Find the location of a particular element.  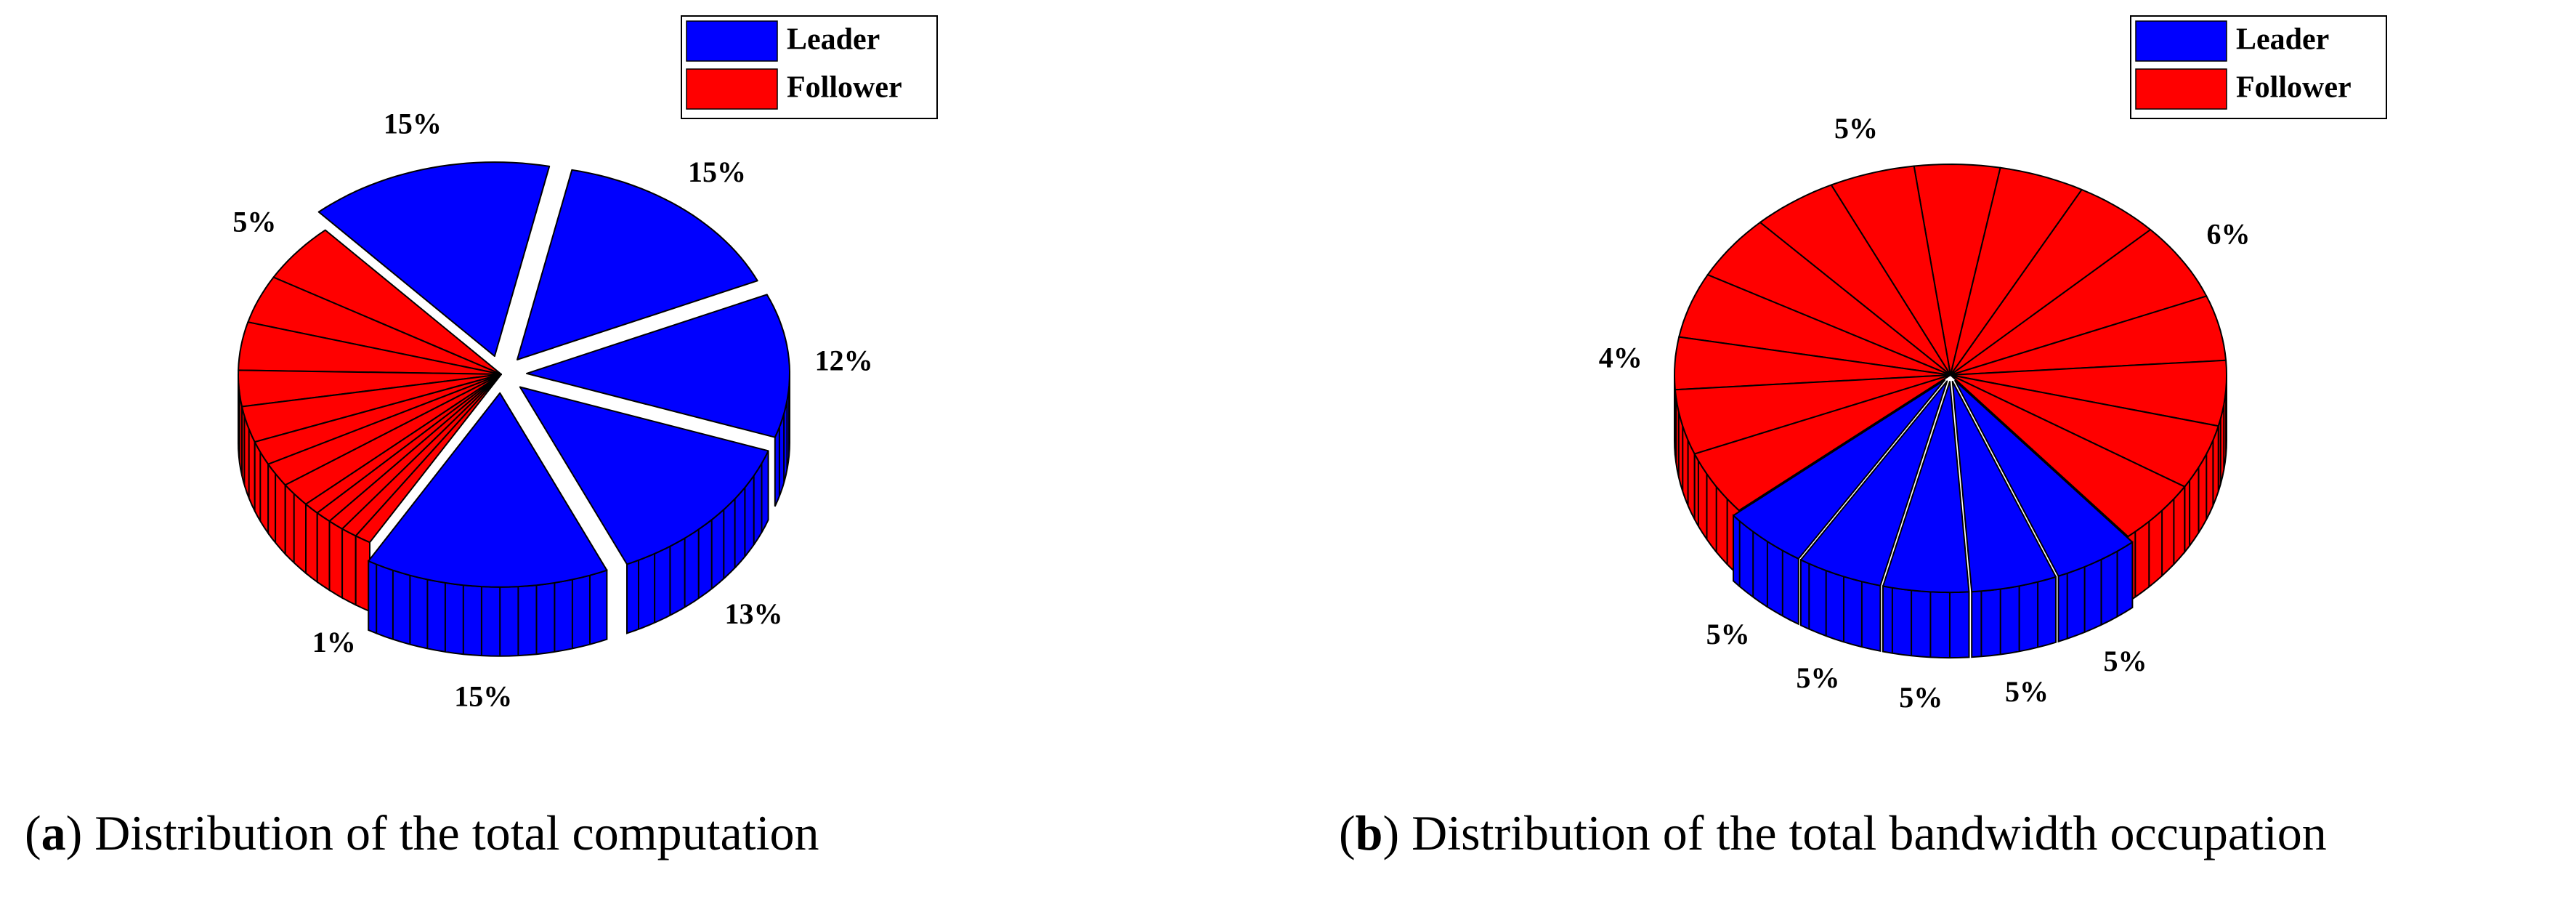

caption-part: a is located at coordinates (53, 832).